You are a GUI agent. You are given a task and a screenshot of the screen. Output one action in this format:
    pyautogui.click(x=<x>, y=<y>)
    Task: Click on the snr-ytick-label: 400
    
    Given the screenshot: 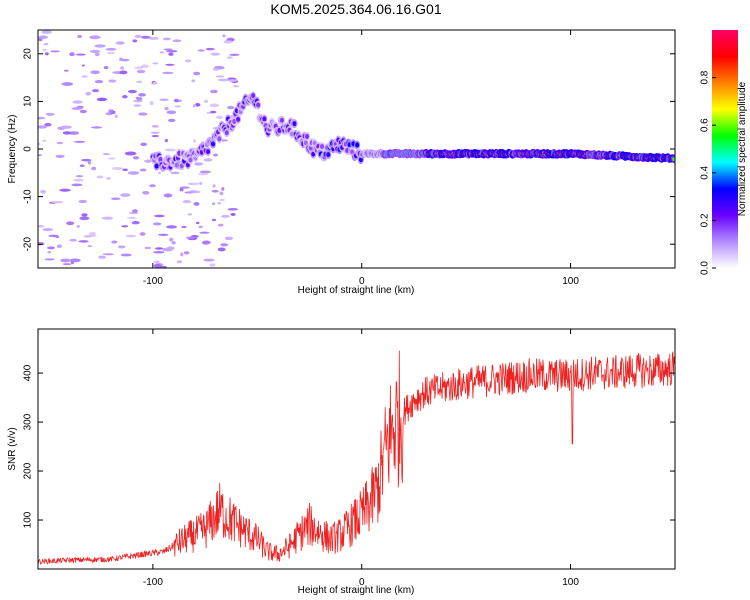 What is the action you would take?
    pyautogui.click(x=28, y=372)
    